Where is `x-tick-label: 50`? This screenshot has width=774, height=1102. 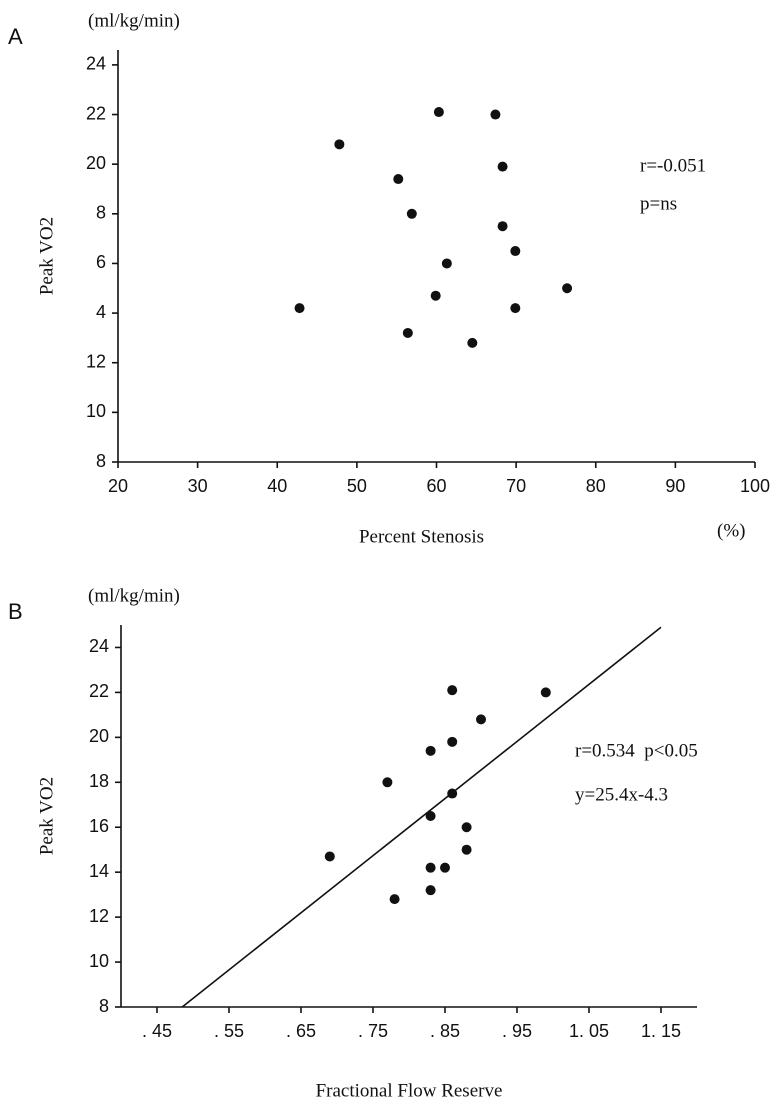
x-tick-label: 50 is located at coordinates (357, 486).